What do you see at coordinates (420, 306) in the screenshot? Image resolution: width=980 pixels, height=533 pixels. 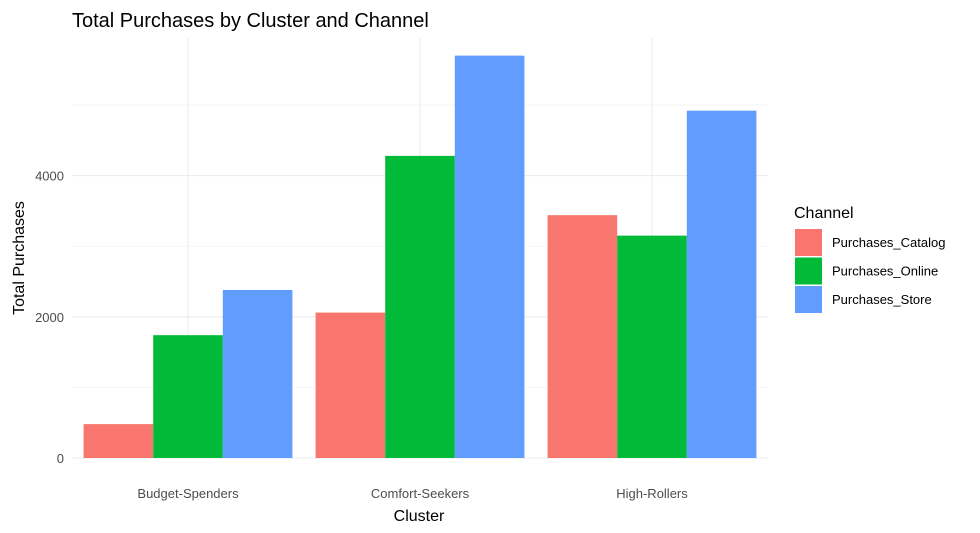 I see `bar-Purchases_Online-Comfort-Seekers` at bounding box center [420, 306].